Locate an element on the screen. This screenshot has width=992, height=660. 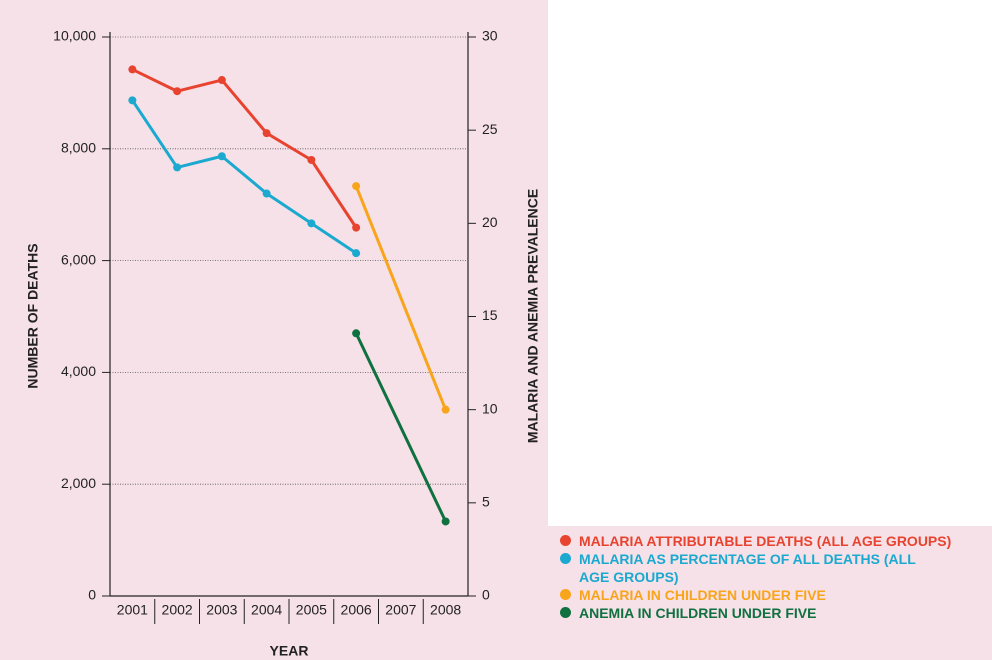
y2-tick-label: 0 is located at coordinates (486, 595).